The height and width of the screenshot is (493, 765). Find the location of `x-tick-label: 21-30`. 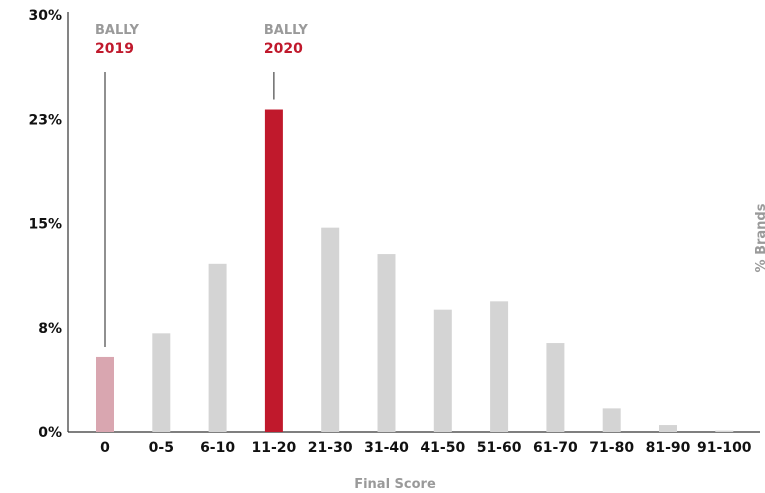

x-tick-label: 21-30 is located at coordinates (330, 448).